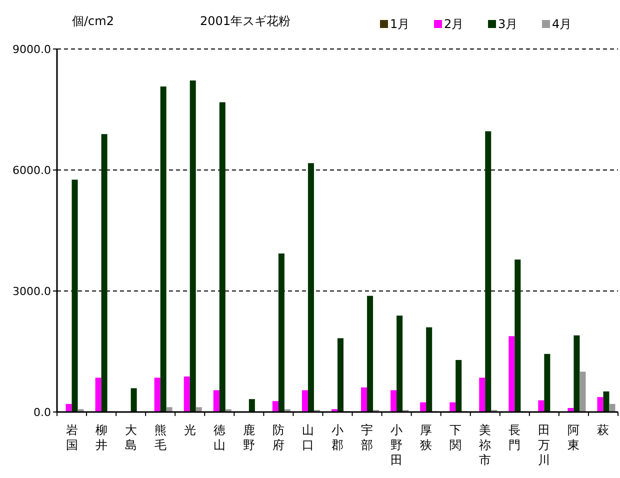 This screenshot has width=620, height=478. Describe the element at coordinates (31, 170) in the screenshot. I see `y-tick-label: 6000.0` at that location.